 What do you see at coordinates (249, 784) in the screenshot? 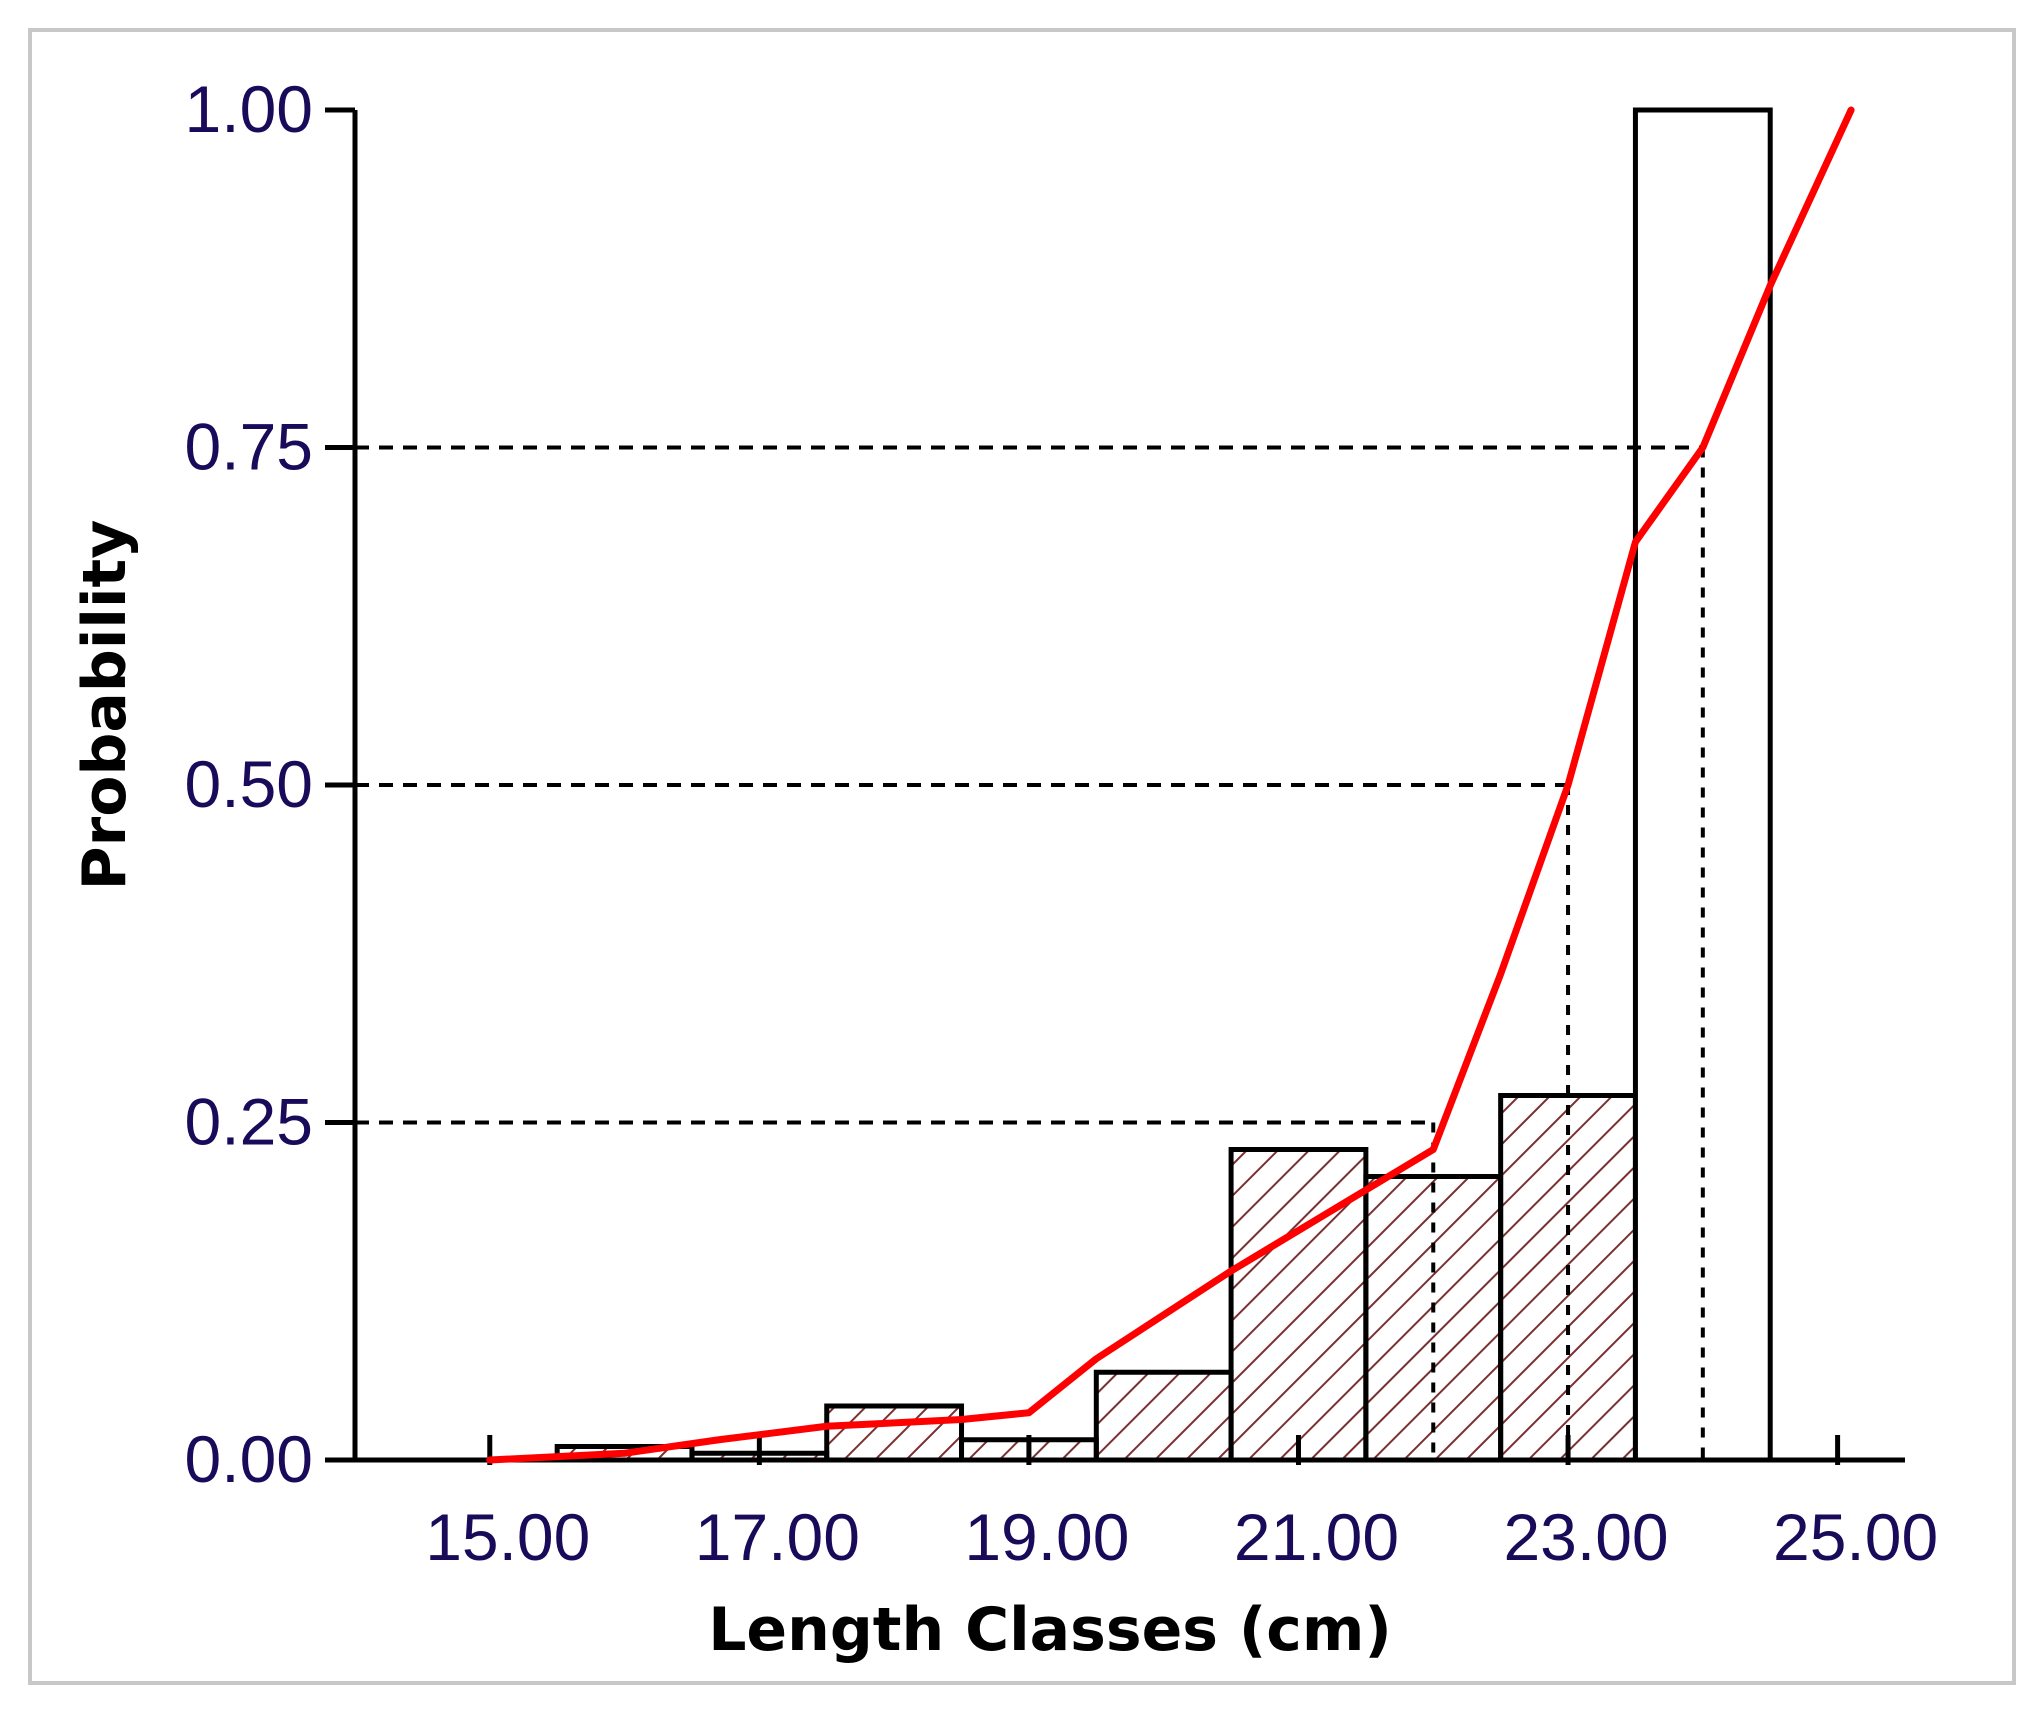
I see `y-tick-label: 0.50` at bounding box center [249, 784].